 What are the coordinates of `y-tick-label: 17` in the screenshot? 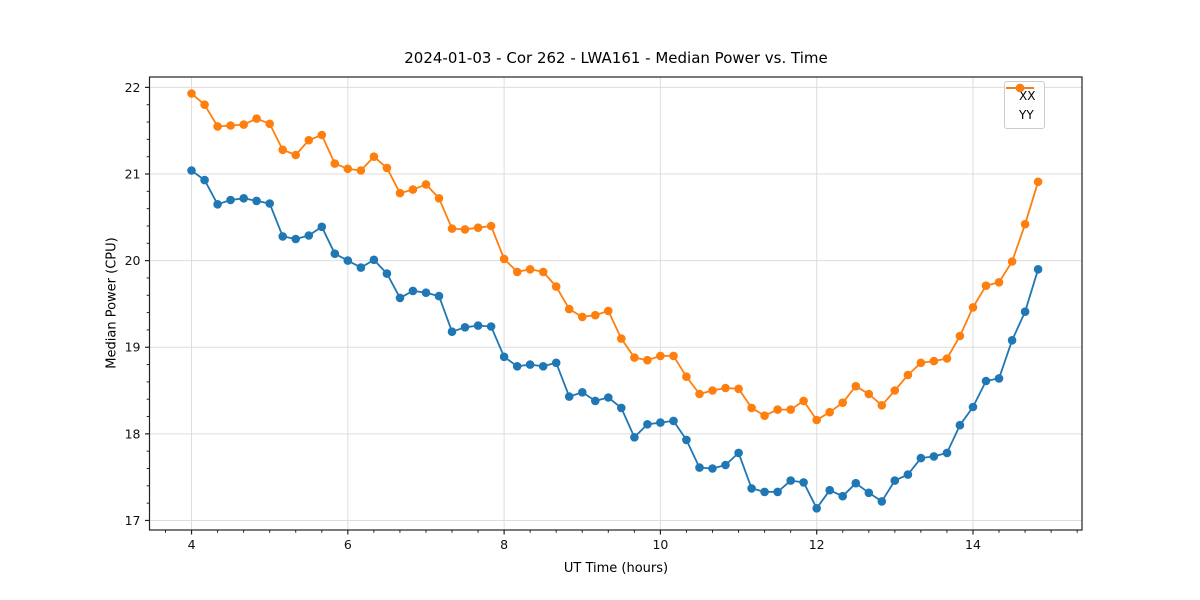 It's located at (133, 520).